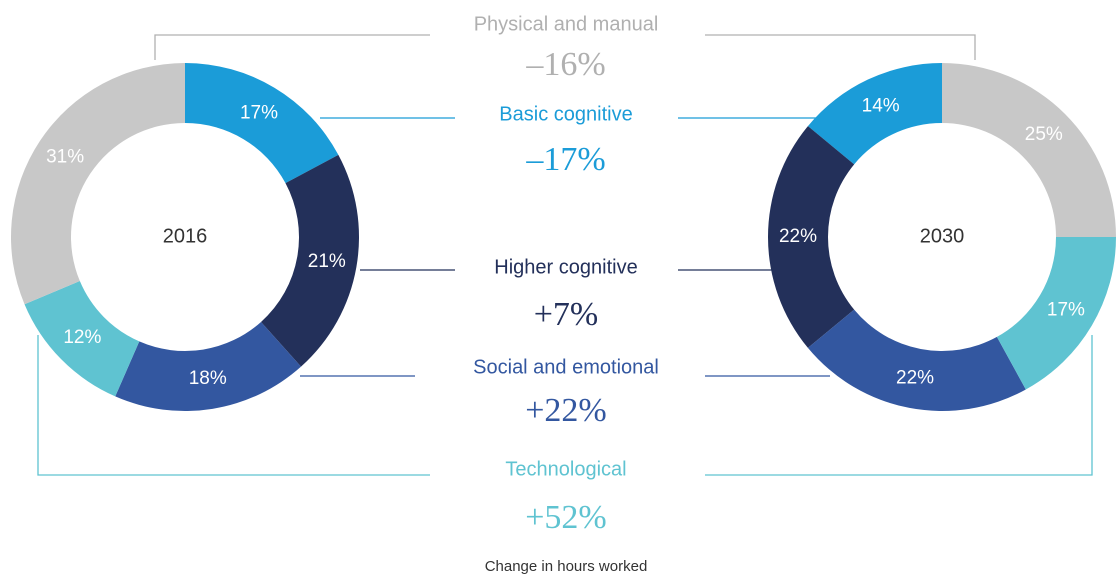 Image resolution: width=1117 pixels, height=578 pixels. I want to click on change-value: –17%, so click(565, 159).